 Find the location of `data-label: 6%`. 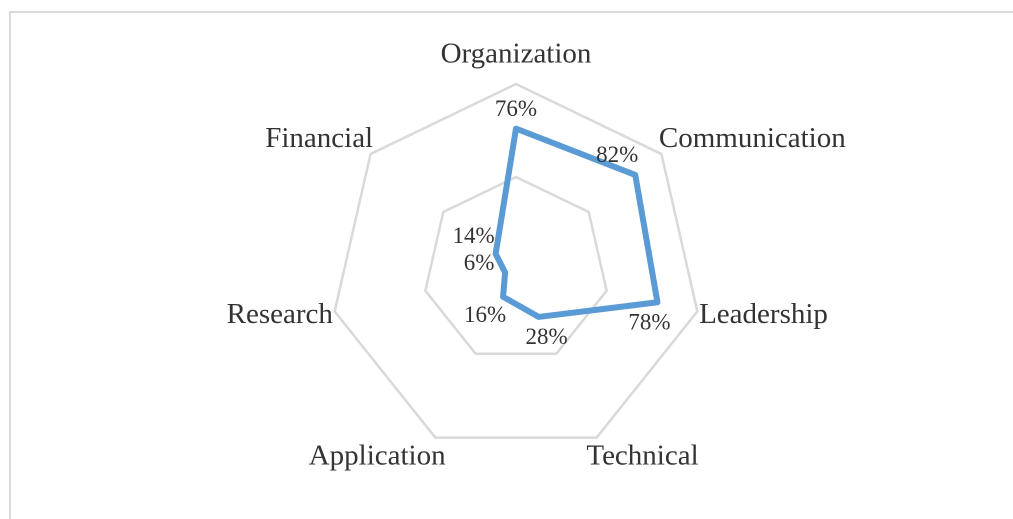

data-label: 6% is located at coordinates (479, 262).